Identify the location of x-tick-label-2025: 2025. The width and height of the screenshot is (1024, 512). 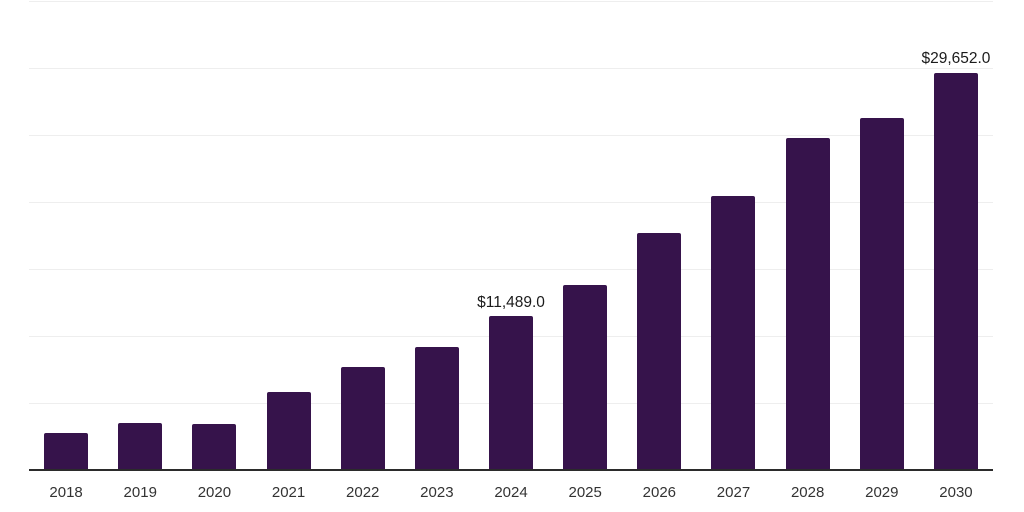
(585, 492).